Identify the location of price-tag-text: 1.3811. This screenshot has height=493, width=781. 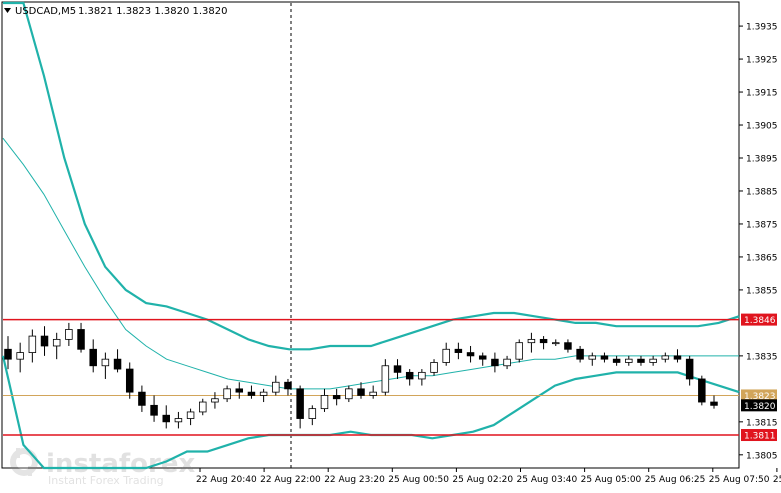
(760, 437).